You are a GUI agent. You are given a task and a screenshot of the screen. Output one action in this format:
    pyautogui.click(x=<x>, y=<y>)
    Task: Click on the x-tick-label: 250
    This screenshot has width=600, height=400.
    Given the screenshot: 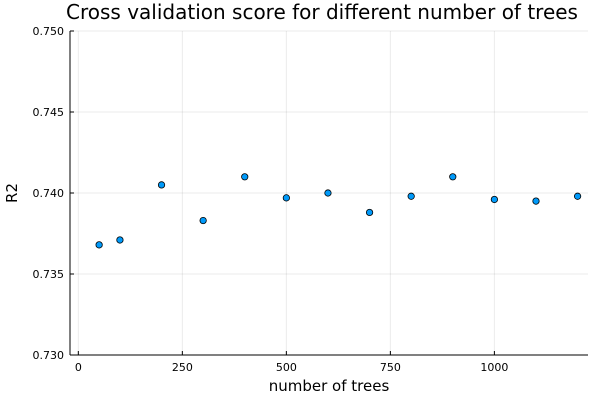 What is the action you would take?
    pyautogui.click(x=182, y=367)
    